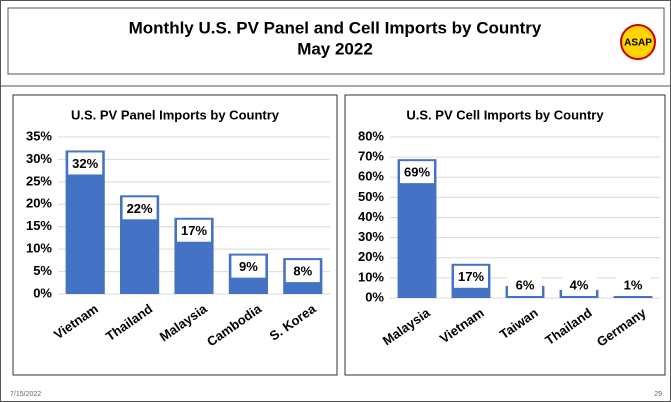 Image resolution: width=671 pixels, height=402 pixels. I want to click on chart-title: U.S. PV Cell Imports by Country, so click(505, 114).